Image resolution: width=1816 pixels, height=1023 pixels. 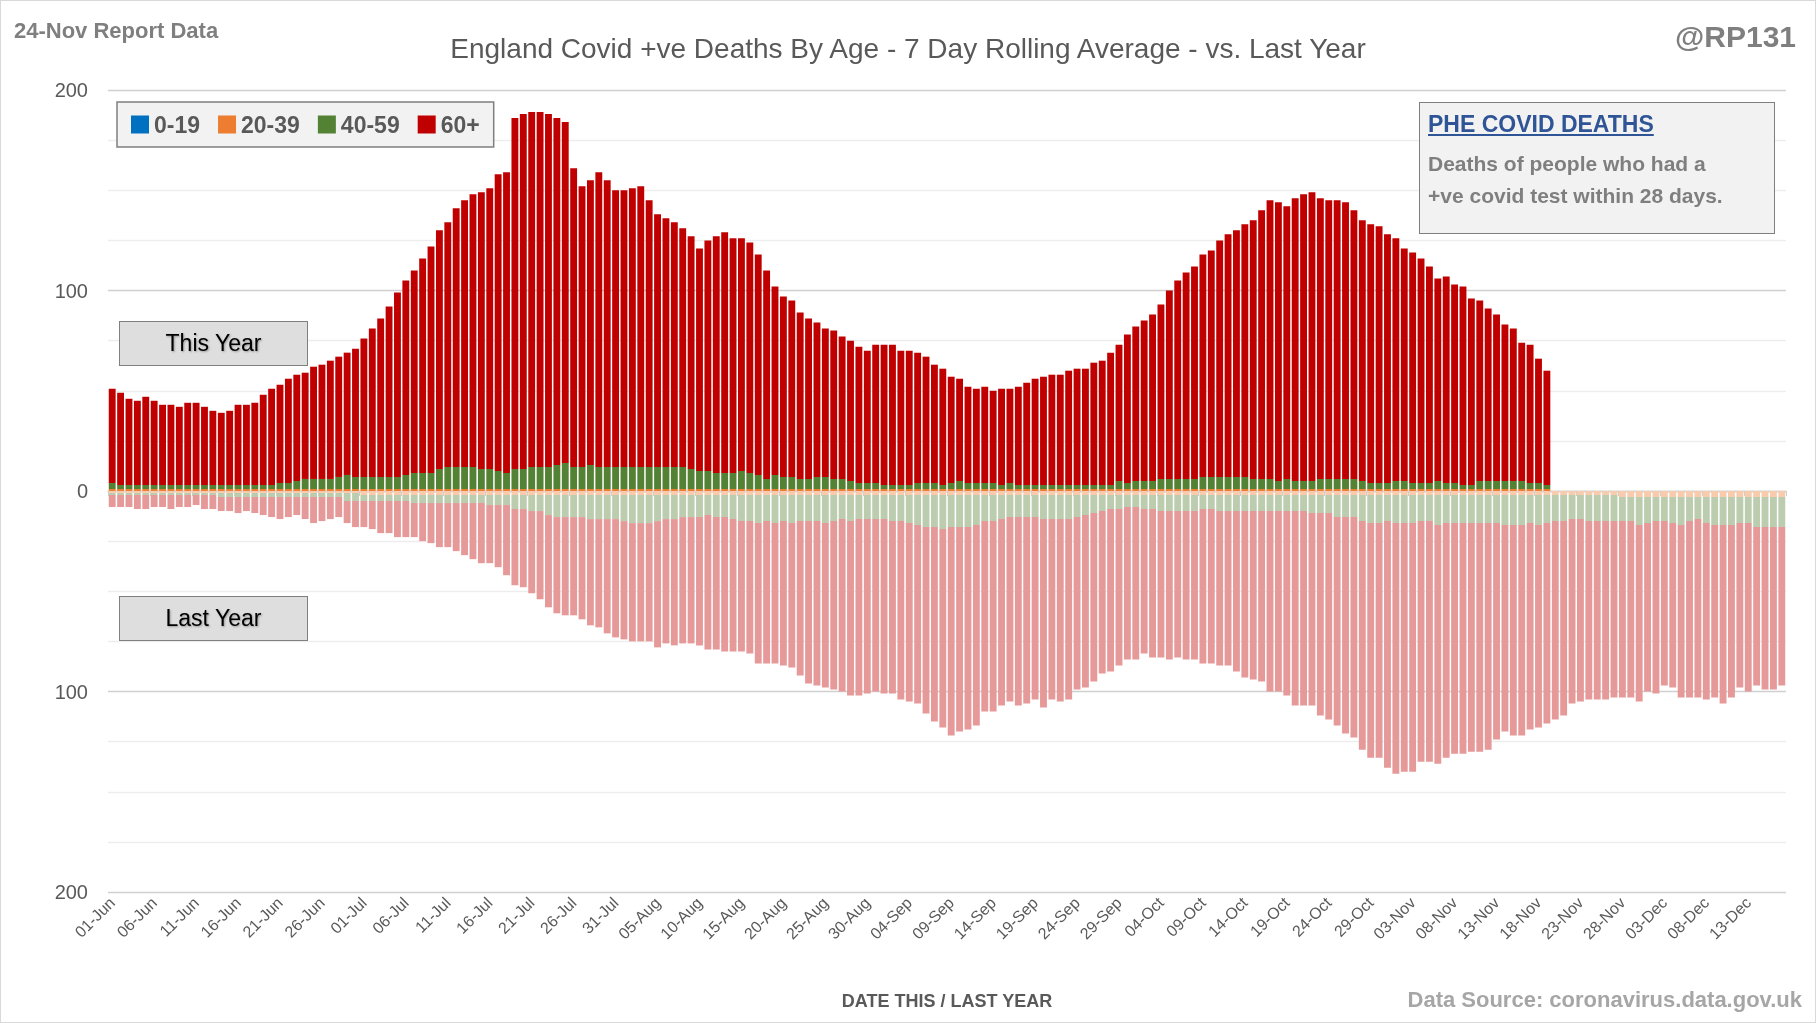 What do you see at coordinates (177, 124) in the screenshot?
I see `legend-label: 0-19` at bounding box center [177, 124].